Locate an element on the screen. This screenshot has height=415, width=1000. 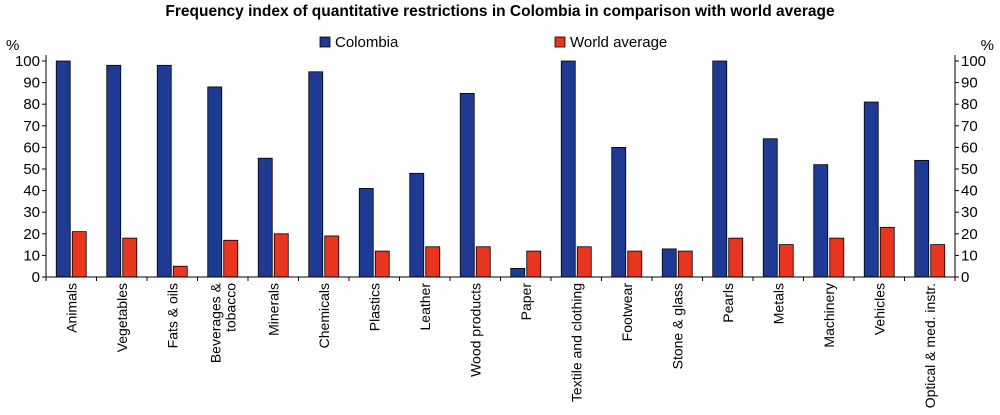
x-tick-label: Beverages & is located at coordinates (215, 322).